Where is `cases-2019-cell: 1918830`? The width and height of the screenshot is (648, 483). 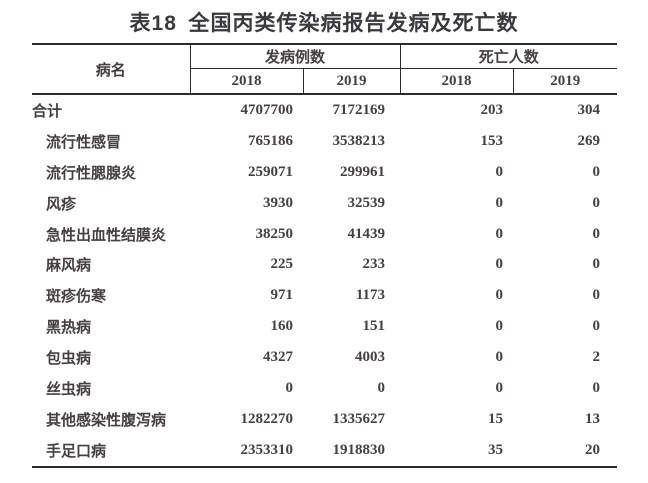 cases-2019-cell: 1918830 is located at coordinates (359, 449).